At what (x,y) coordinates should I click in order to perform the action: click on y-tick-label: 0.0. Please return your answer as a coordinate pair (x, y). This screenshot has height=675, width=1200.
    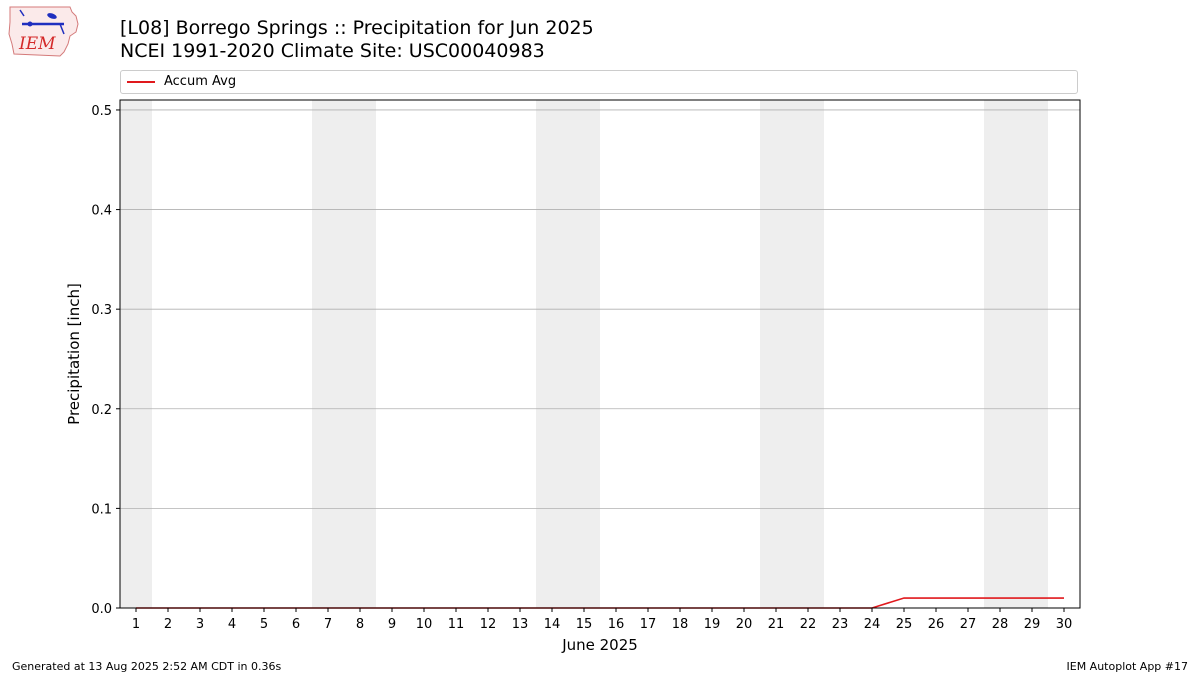
    Looking at the image, I should click on (101, 609).